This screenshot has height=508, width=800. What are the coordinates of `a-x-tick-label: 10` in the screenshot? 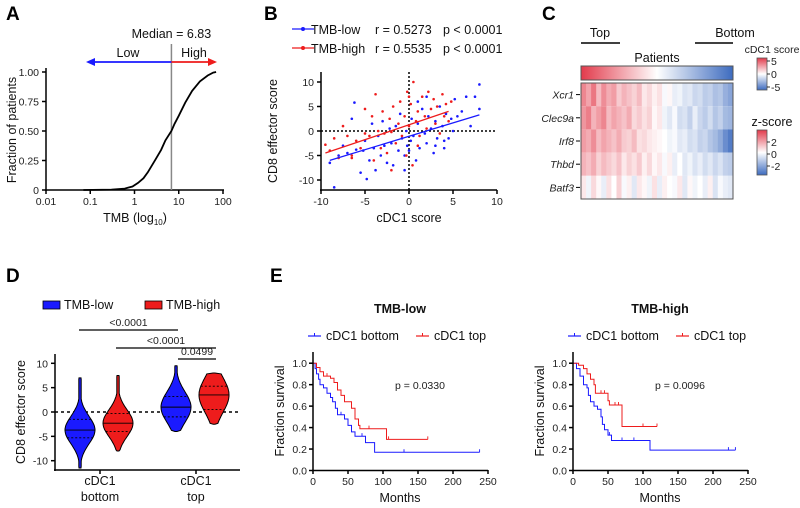 It's located at (179, 202).